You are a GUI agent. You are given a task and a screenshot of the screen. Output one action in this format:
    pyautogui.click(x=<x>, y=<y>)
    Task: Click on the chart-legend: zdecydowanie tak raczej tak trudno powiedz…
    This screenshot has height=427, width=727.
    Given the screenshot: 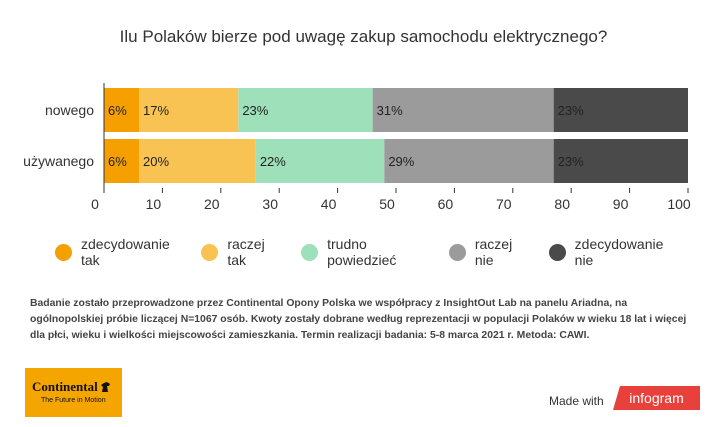 What is the action you would take?
    pyautogui.click(x=375, y=252)
    